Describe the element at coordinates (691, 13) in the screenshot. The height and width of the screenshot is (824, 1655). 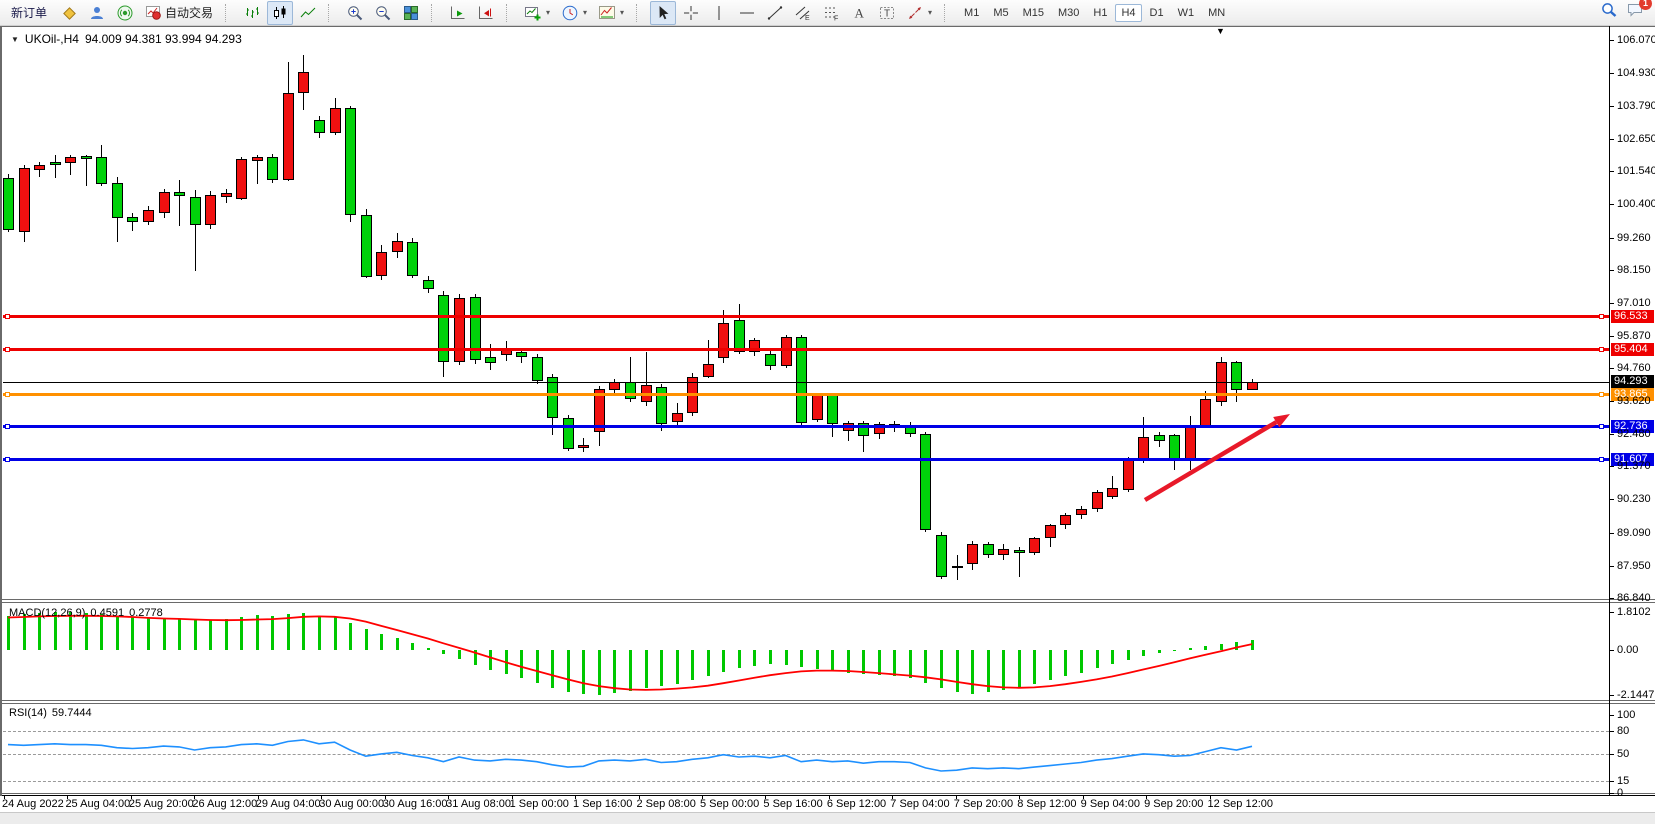
I see `crosshair-button` at that location.